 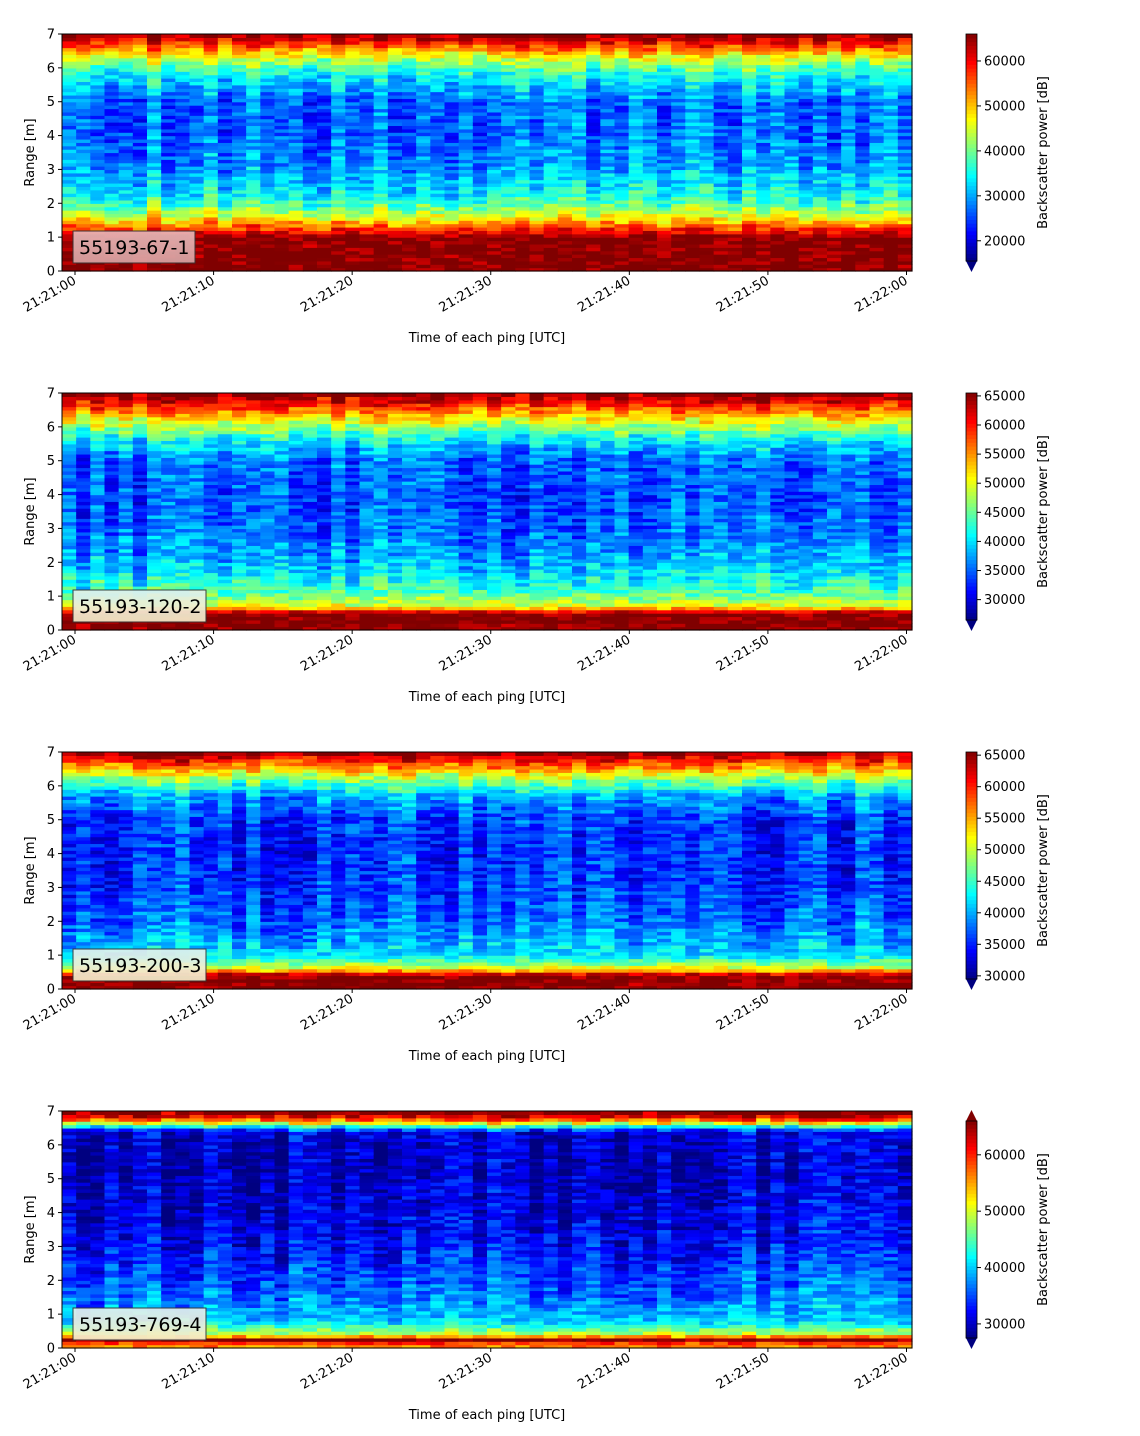 I want to click on x-tick-label: 21:22:00, so click(x=881, y=294).